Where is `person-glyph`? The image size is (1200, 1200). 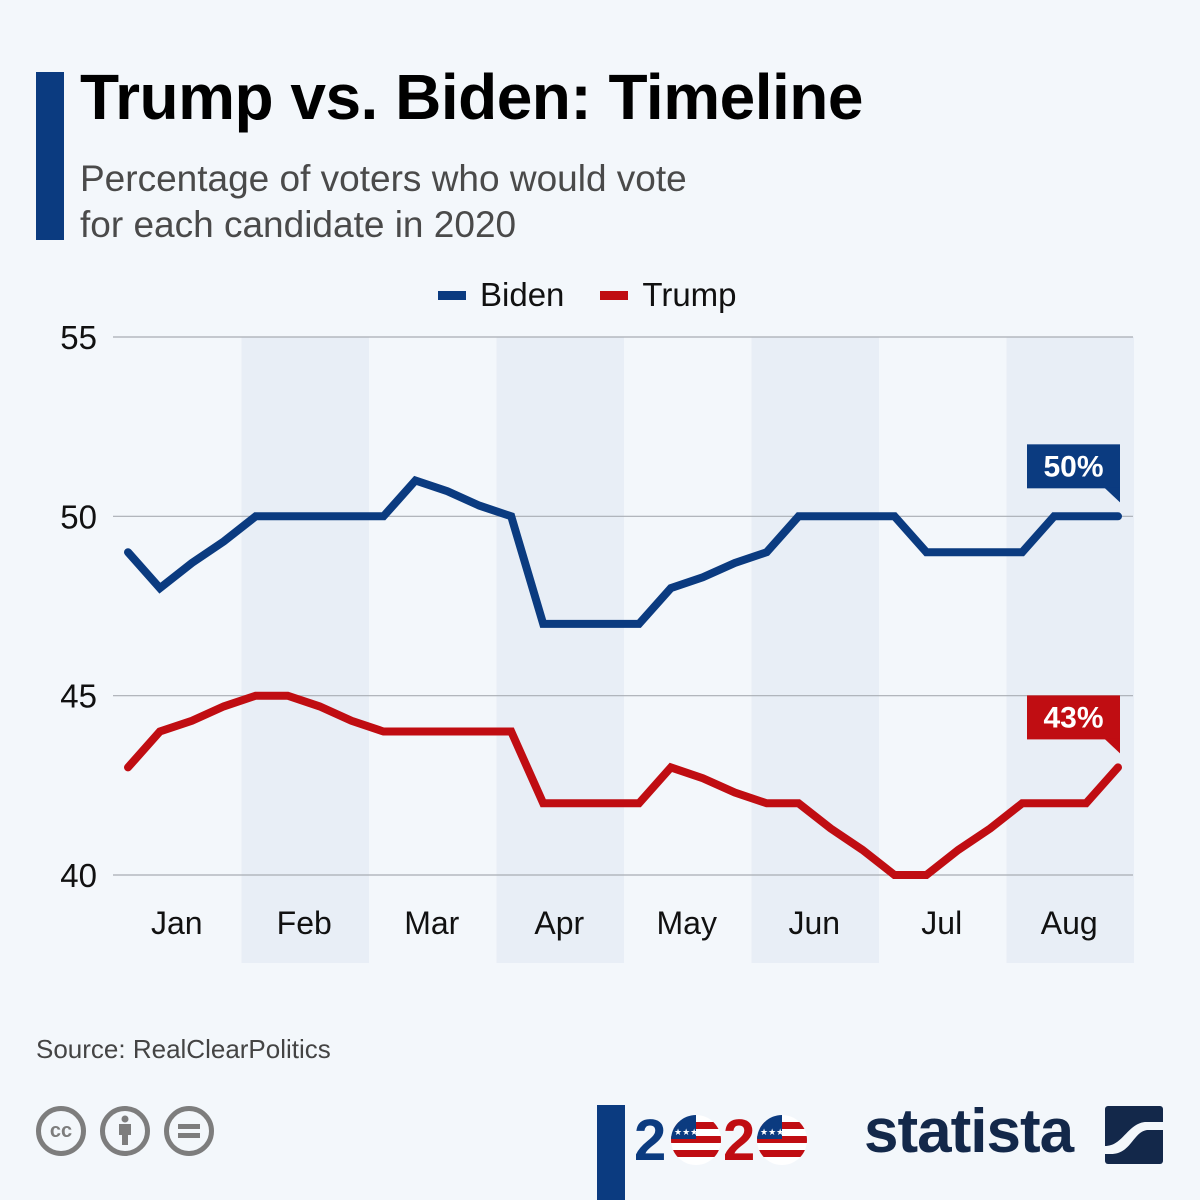
person-glyph is located at coordinates (125, 1130).